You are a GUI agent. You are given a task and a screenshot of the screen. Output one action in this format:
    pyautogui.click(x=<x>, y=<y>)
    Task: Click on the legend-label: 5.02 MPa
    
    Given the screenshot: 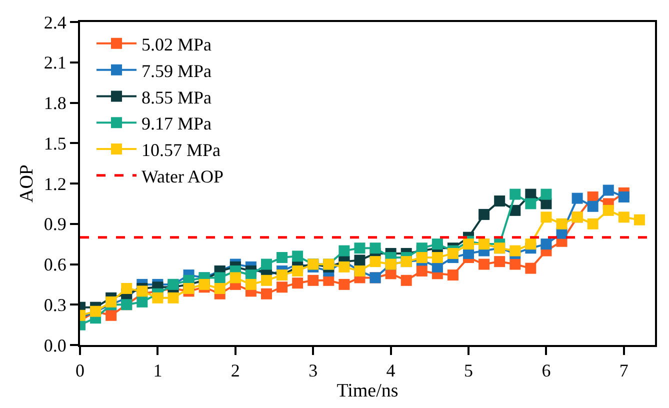 What is the action you would take?
    pyautogui.click(x=177, y=44)
    